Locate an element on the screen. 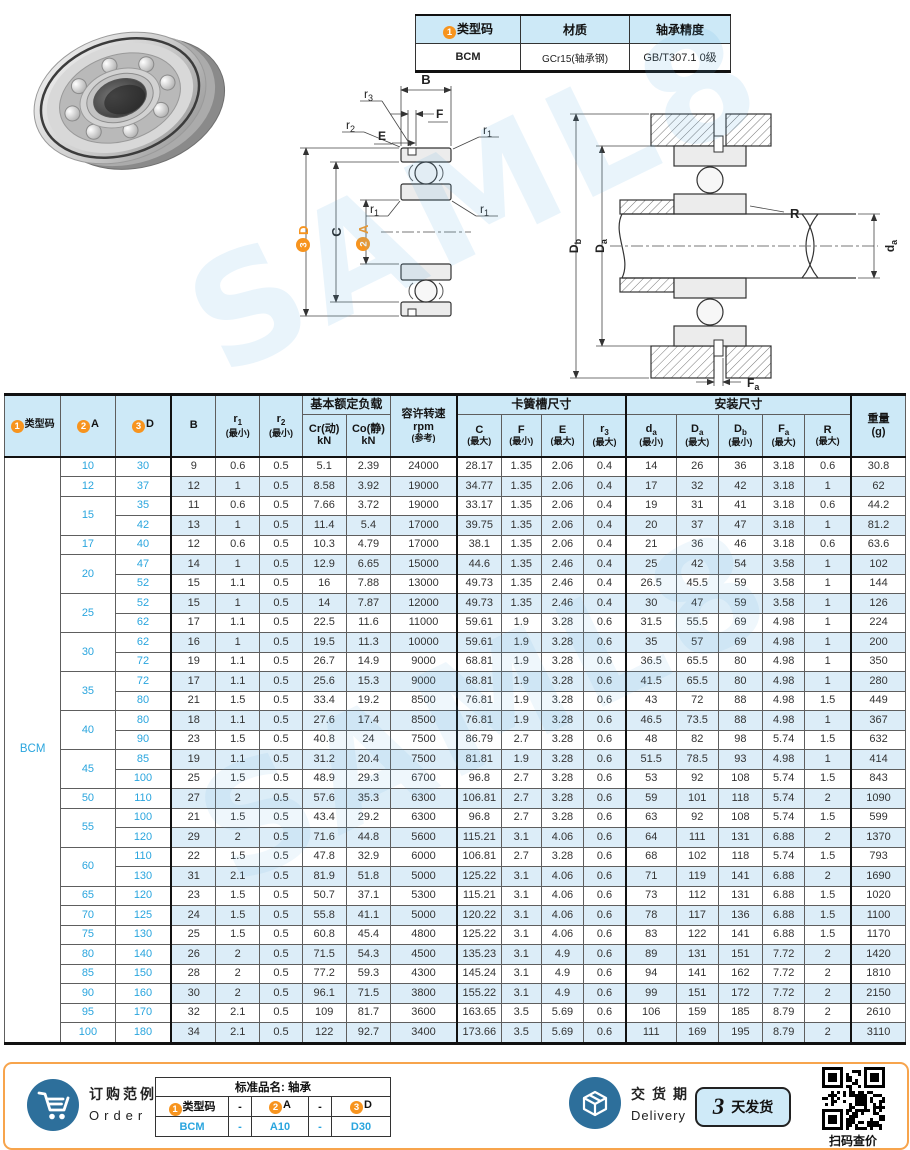 The image size is (910, 1150). col-header-Db: Db (最小) is located at coordinates (740, 435).